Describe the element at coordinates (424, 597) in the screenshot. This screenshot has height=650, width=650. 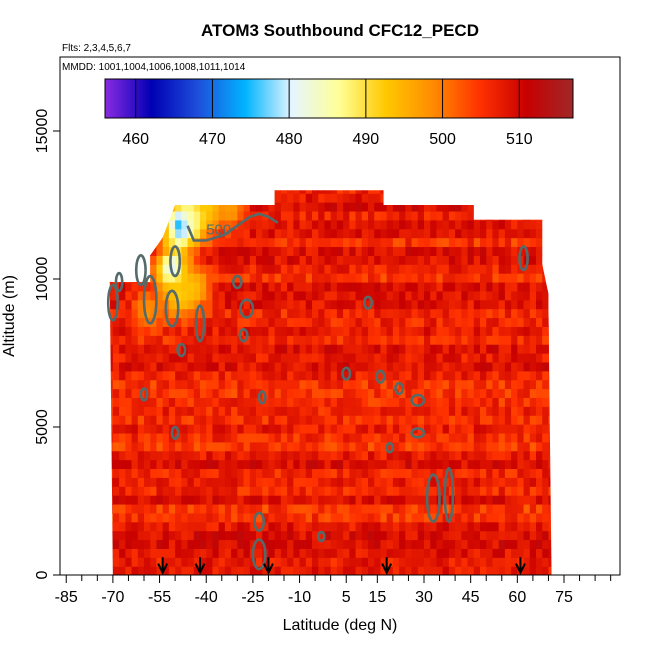
I see `x-tick-label: 30` at that location.